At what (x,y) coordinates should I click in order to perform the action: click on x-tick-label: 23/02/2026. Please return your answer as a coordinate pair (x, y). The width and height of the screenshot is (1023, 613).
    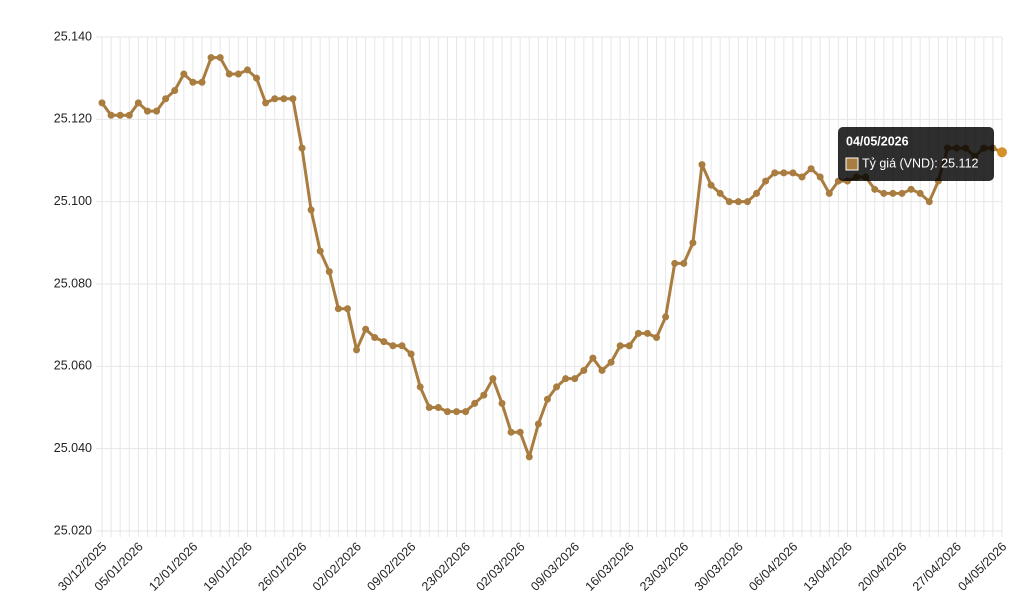
    Looking at the image, I should click on (446, 567).